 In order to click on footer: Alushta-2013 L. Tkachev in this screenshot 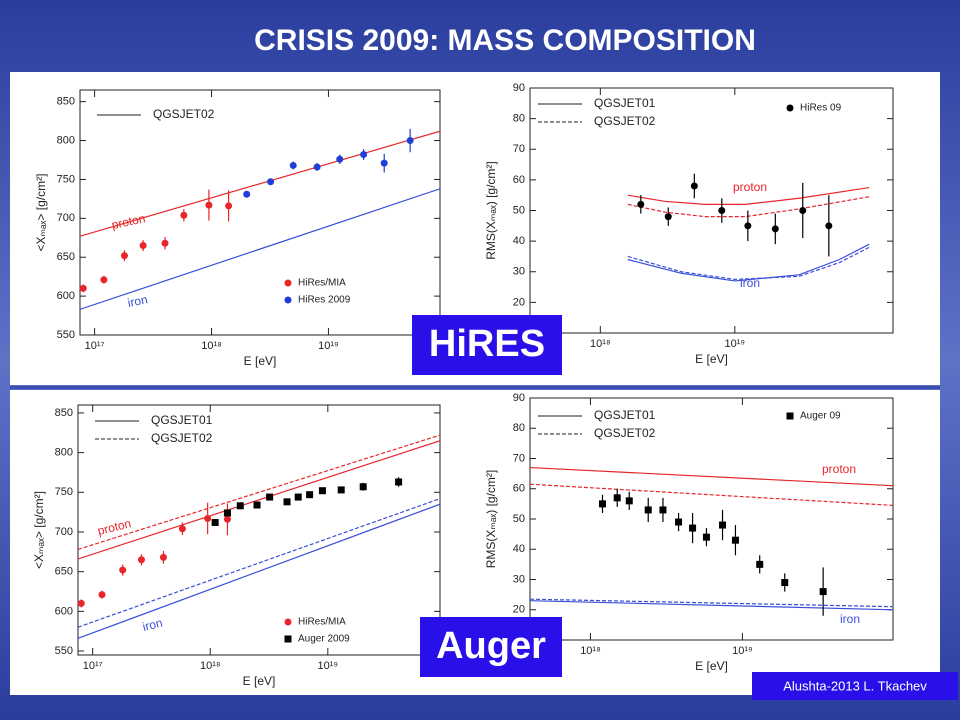, I will do `click(855, 685)`.